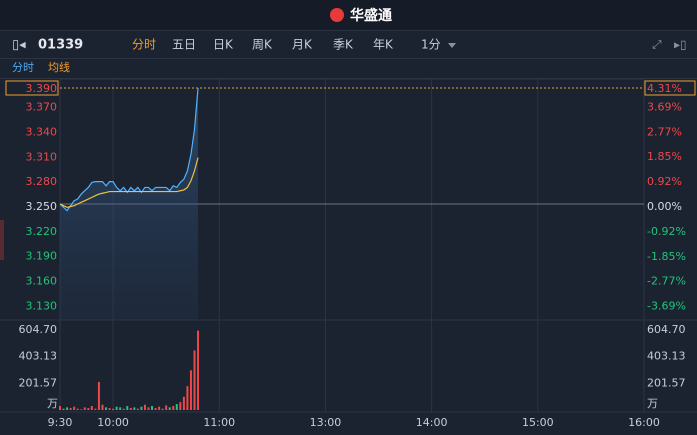 Image resolution: width=697 pixels, height=435 pixels. I want to click on tab: 年K, so click(383, 45).